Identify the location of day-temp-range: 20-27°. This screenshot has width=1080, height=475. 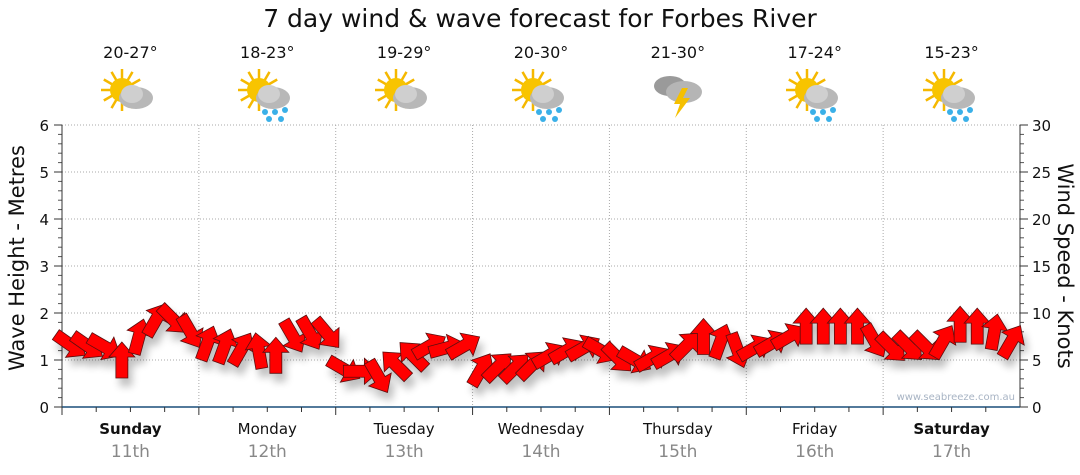
(130, 52).